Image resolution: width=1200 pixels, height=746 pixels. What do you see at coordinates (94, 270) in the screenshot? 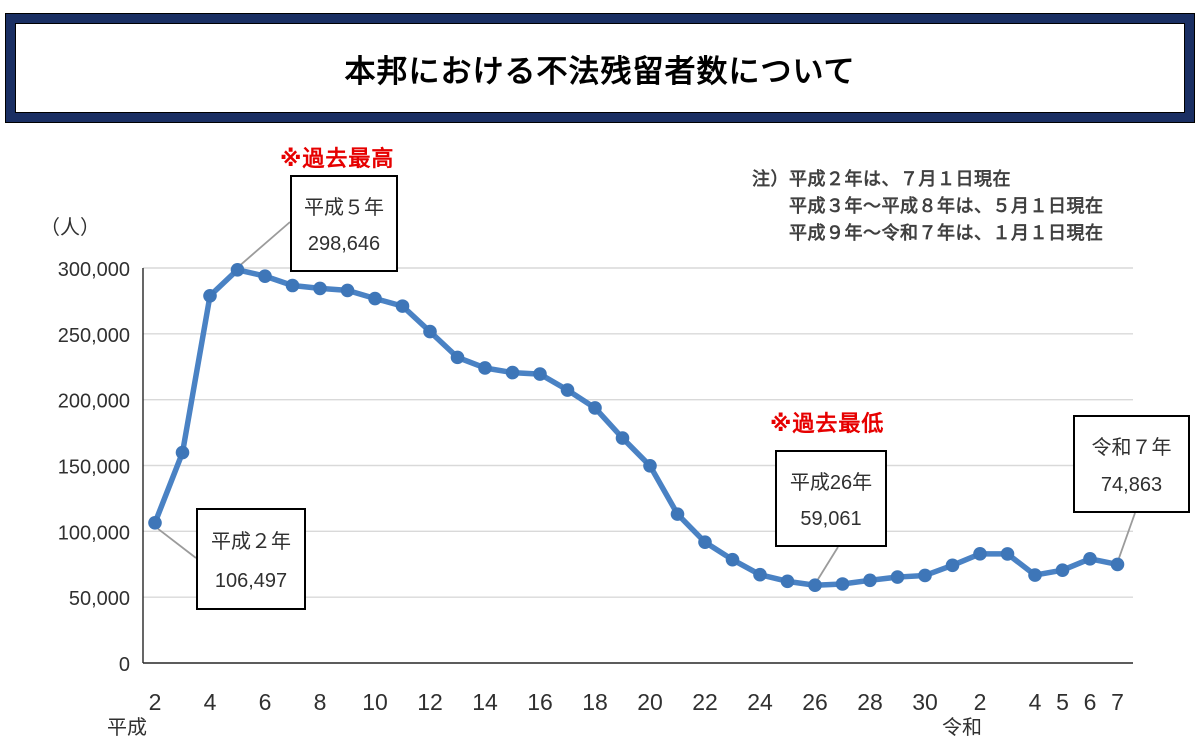
I see `svg-text: 300,000` at bounding box center [94, 270].